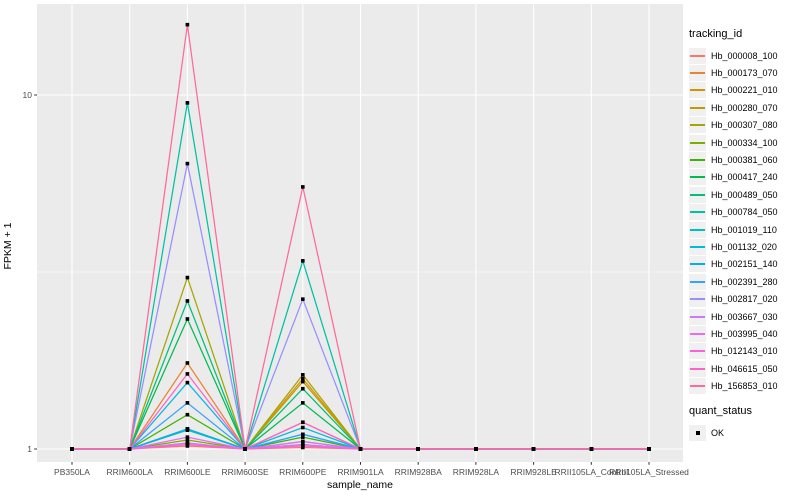 This screenshot has width=800, height=500. I want to click on x-tick-label: RRIM600LA, so click(130, 472).